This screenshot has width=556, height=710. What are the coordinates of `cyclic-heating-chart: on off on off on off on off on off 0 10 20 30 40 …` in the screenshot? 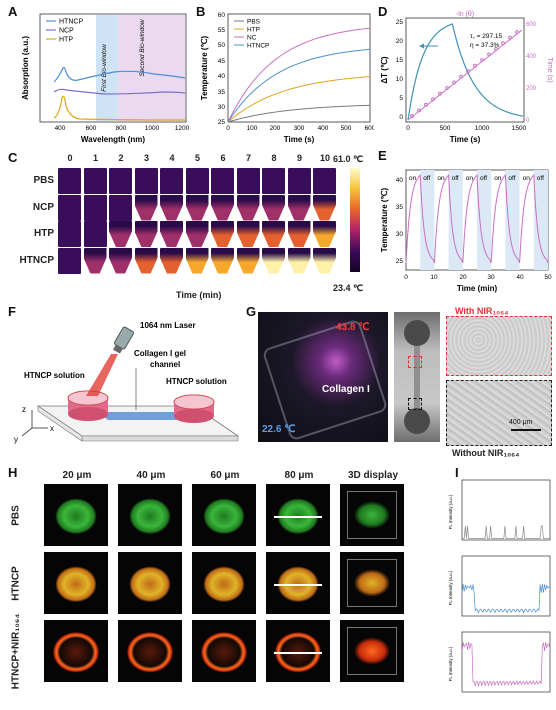 It's located at (466, 231).